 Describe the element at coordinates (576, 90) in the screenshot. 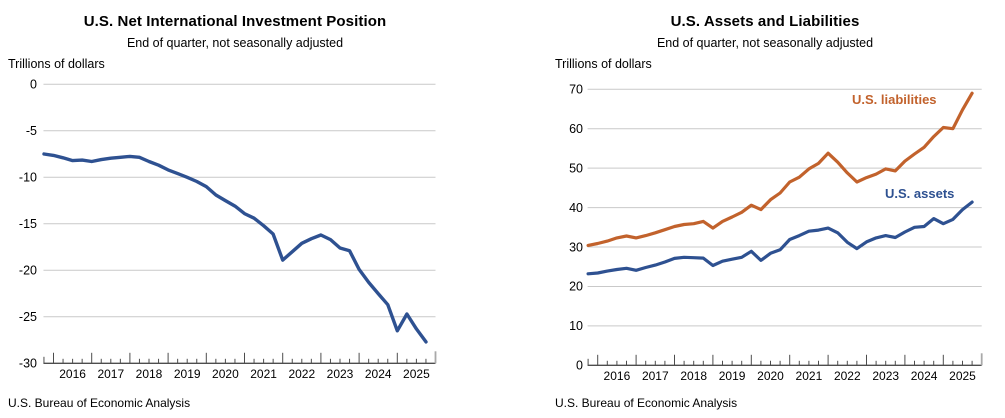

I see `svg-text: 70` at that location.